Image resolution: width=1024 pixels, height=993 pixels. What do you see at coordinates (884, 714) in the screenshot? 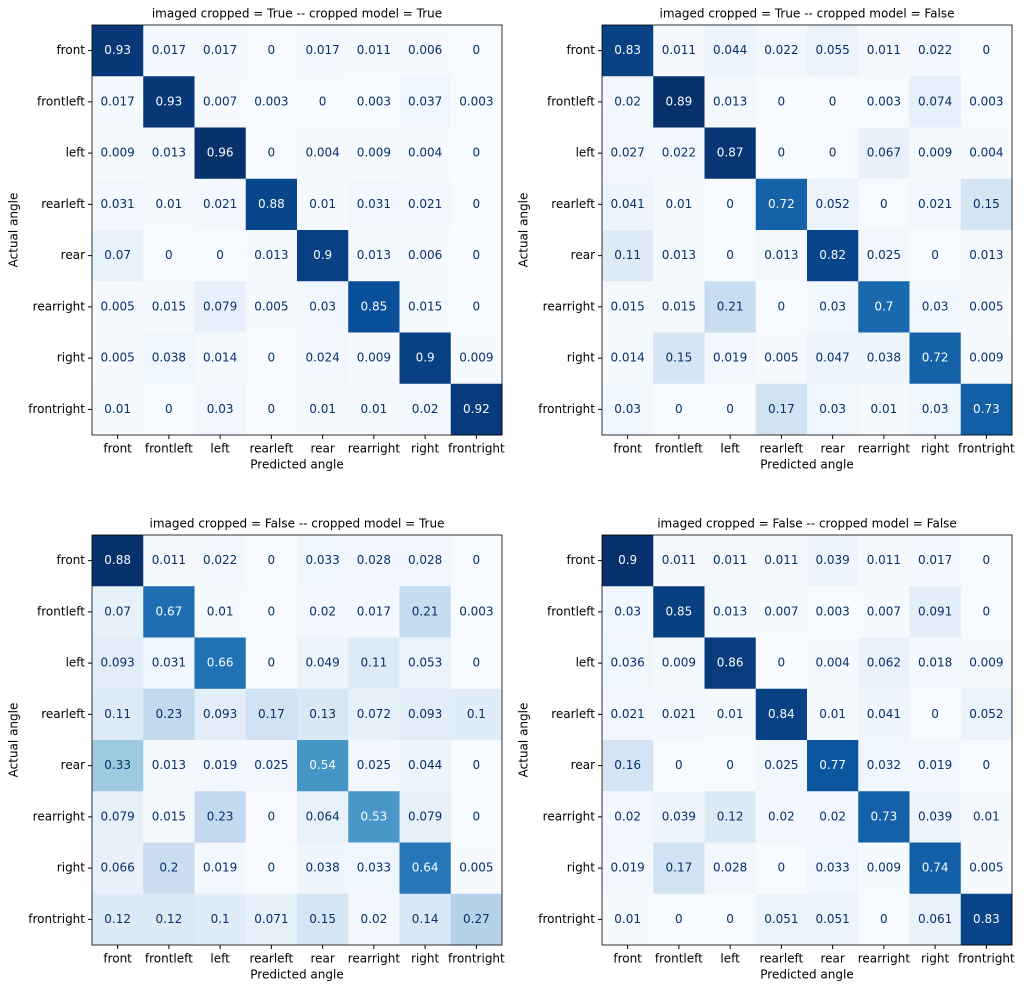
I see `cell-label: 0.041` at bounding box center [884, 714].